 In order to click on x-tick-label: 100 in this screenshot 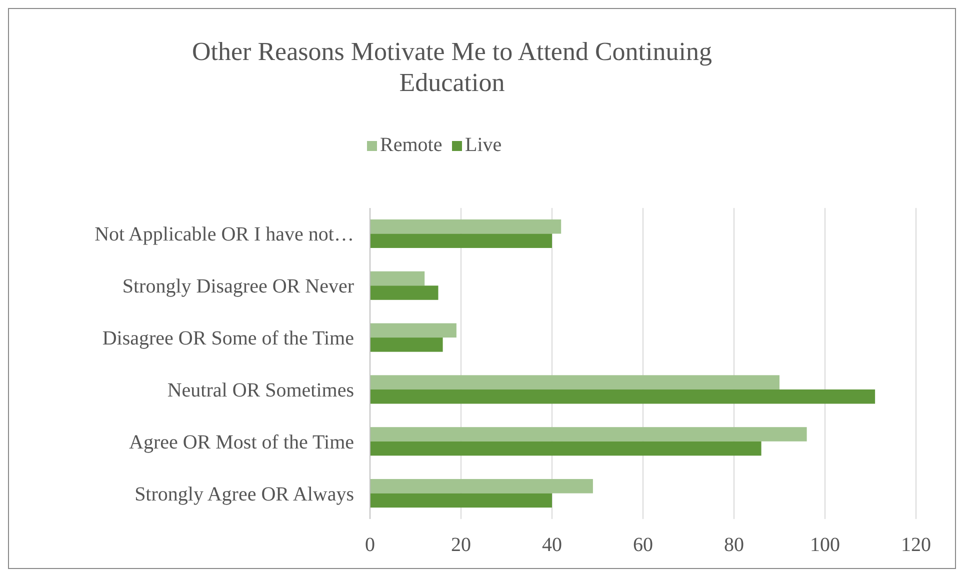, I will do `click(825, 545)`.